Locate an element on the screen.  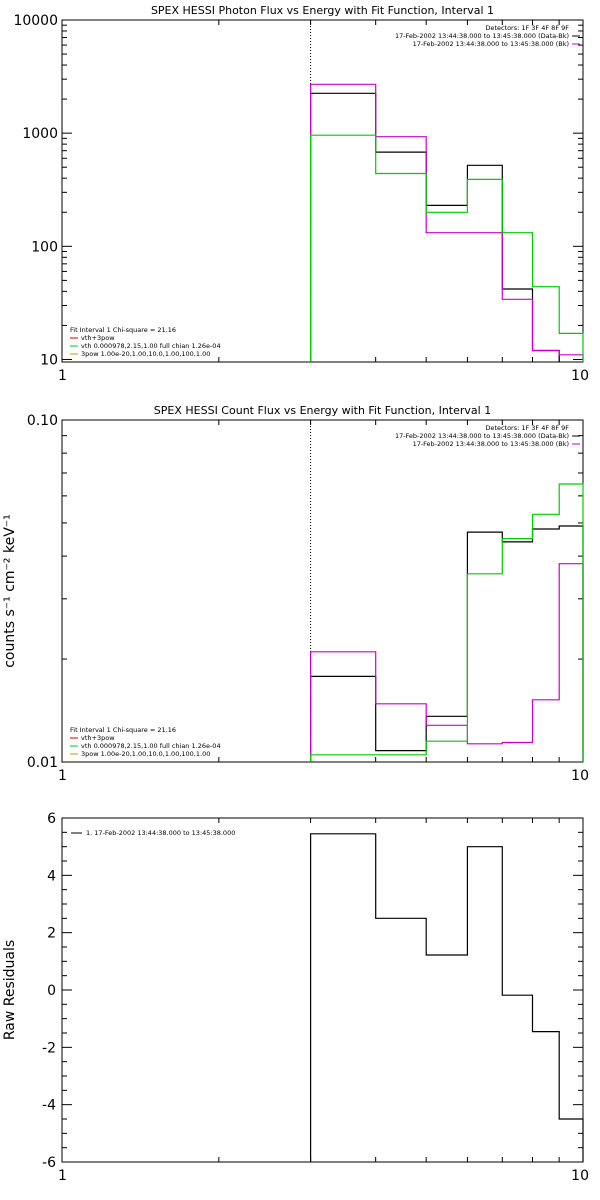
y-tick-label: 6 is located at coordinates (51, 819).